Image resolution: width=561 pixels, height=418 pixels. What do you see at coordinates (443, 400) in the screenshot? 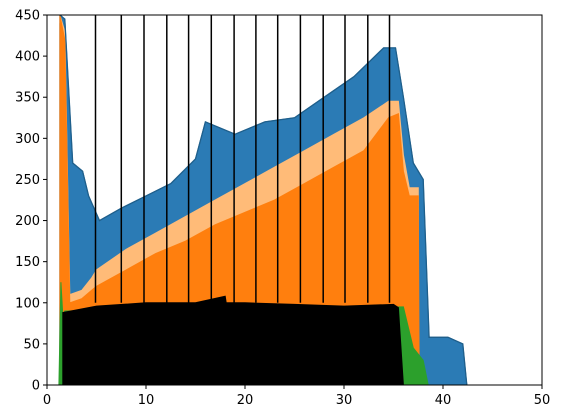
I see `x-tick-label: 40` at bounding box center [443, 400].